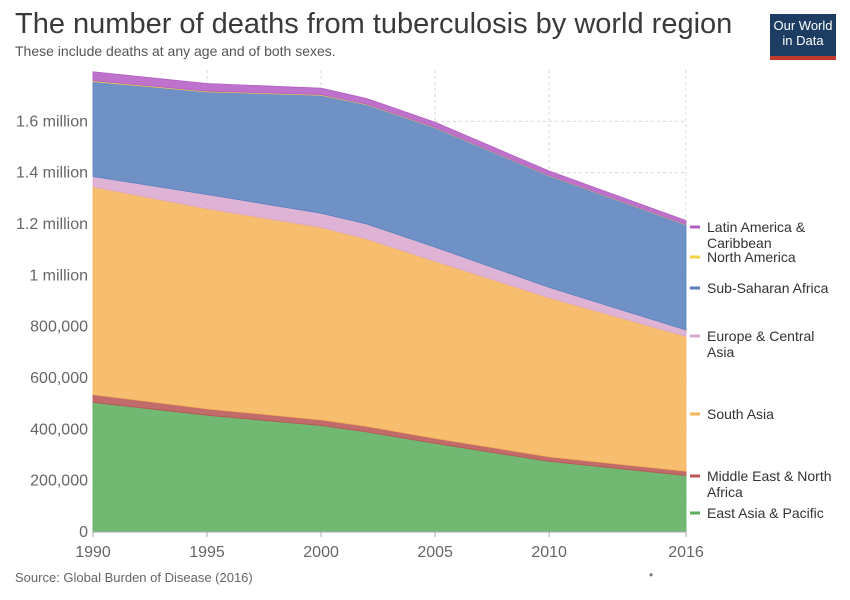  What do you see at coordinates (803, 25) in the screenshot?
I see `logo-line-1: Our World` at bounding box center [803, 25].